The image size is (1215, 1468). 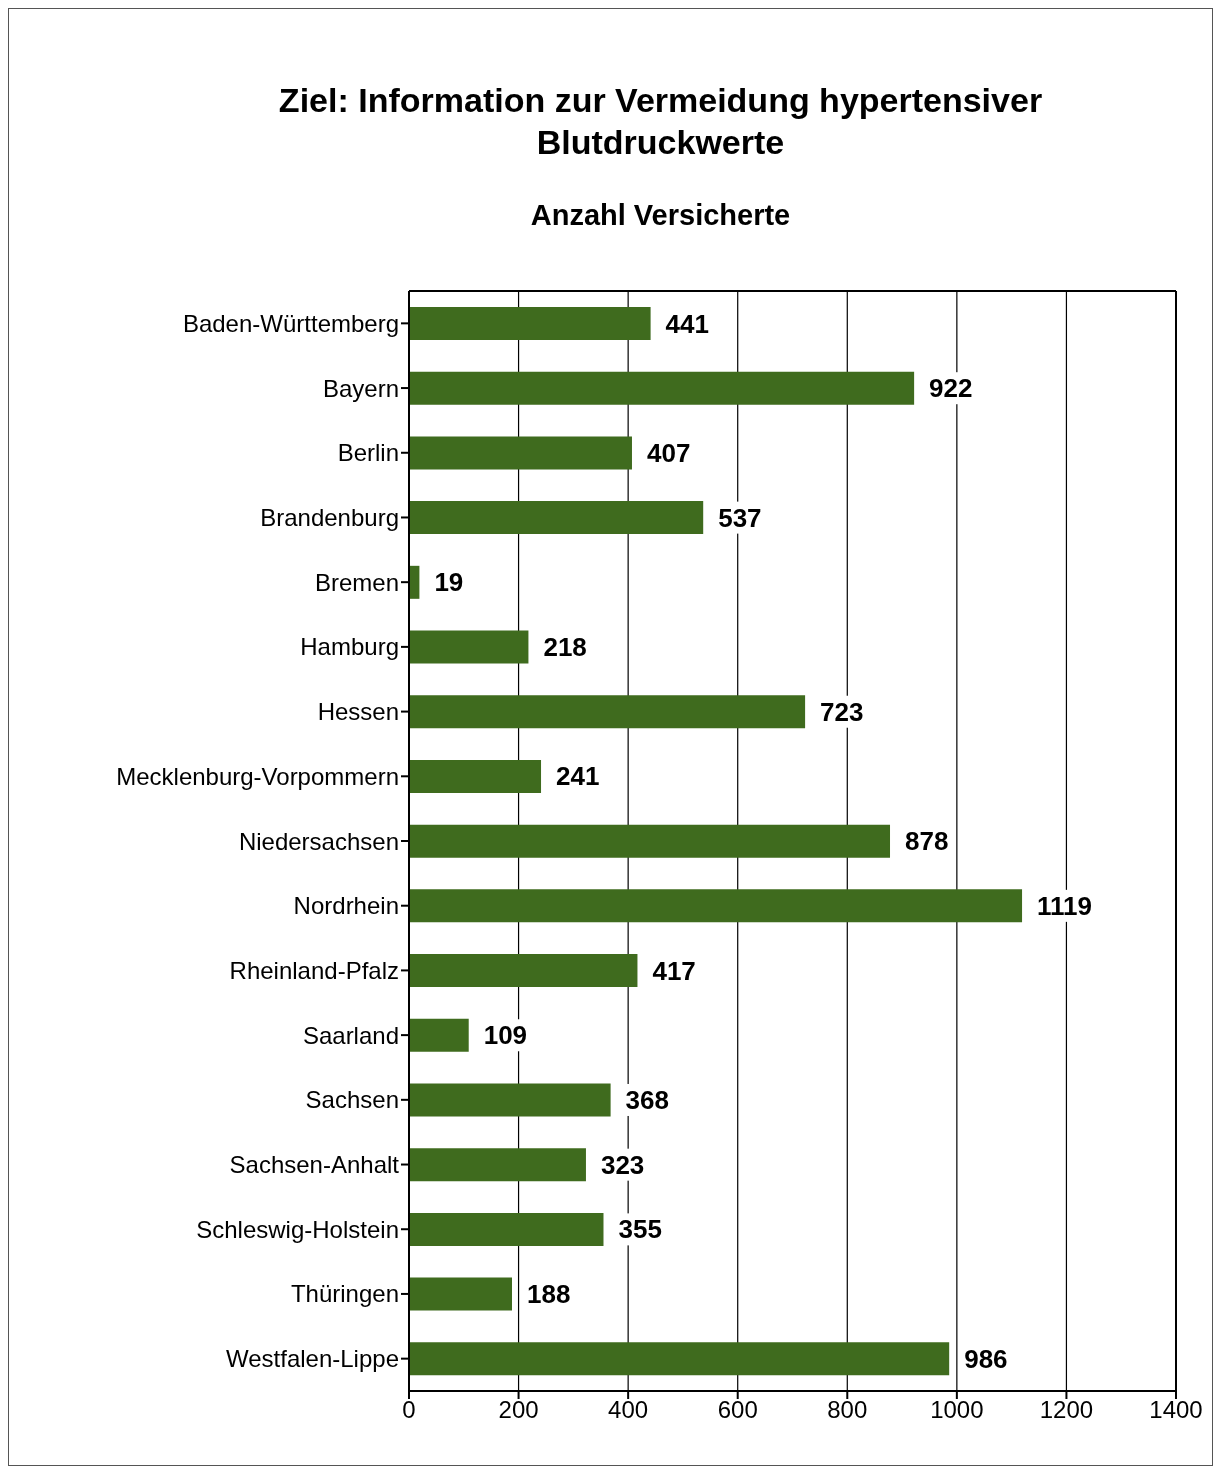 I want to click on x-tick-label: 1400, so click(x=1176, y=1410).